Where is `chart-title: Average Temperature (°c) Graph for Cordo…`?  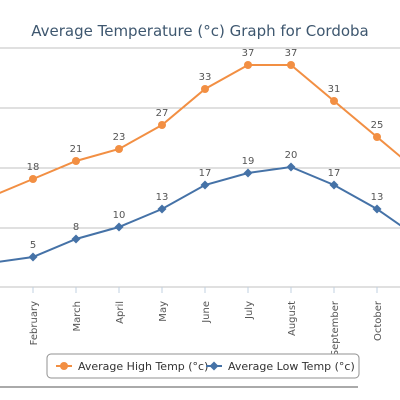
chart-title: Average Temperature (°c) Graph for Cordo… is located at coordinates (200, 31).